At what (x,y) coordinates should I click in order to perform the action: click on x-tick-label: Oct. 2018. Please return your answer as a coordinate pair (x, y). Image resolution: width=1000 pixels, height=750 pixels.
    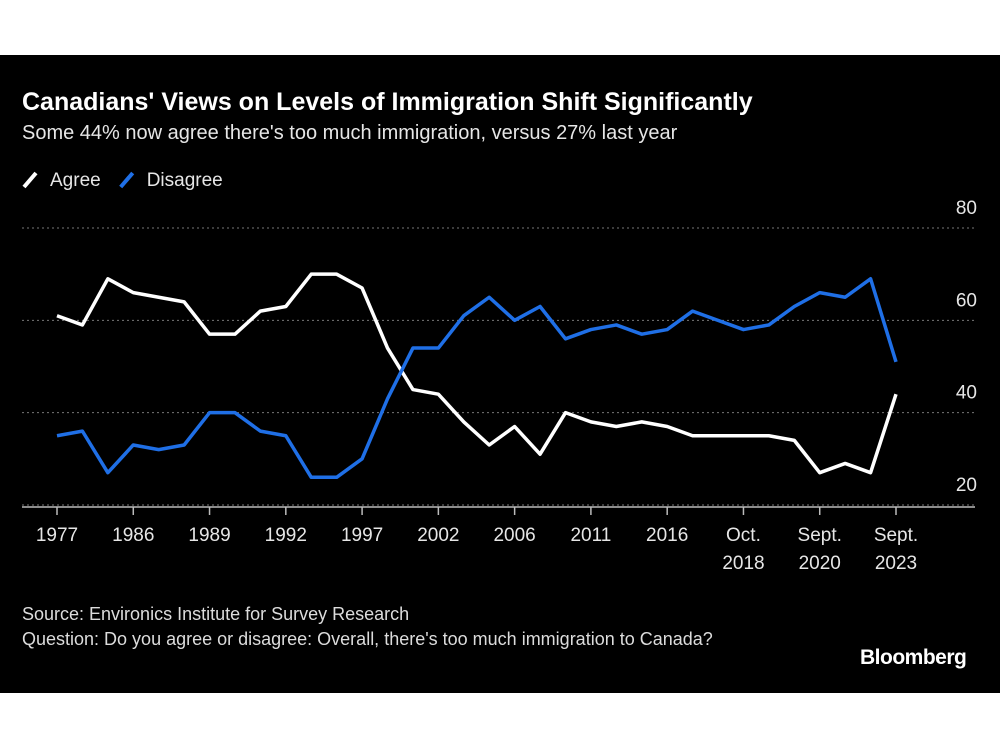
    Looking at the image, I should click on (743, 549).